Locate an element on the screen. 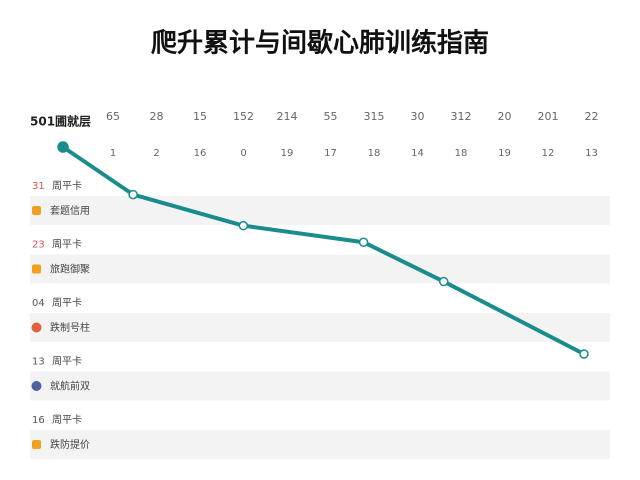  column-top: 28 is located at coordinates (157, 116).